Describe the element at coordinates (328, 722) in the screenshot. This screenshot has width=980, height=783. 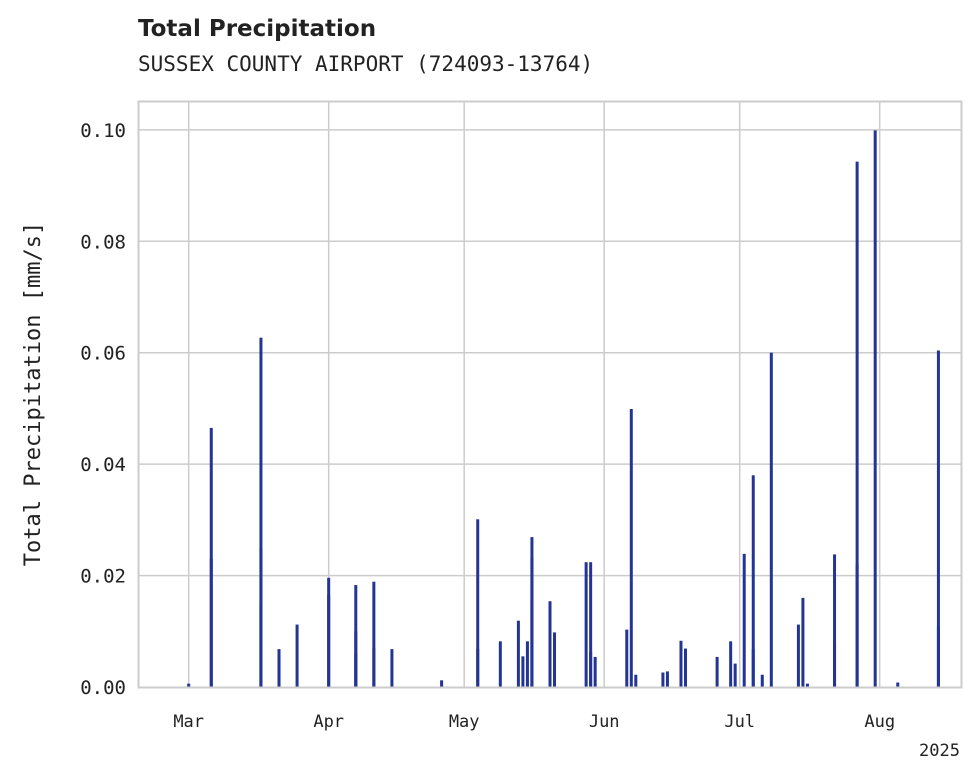
I see `x-tick-label: Apr` at that location.